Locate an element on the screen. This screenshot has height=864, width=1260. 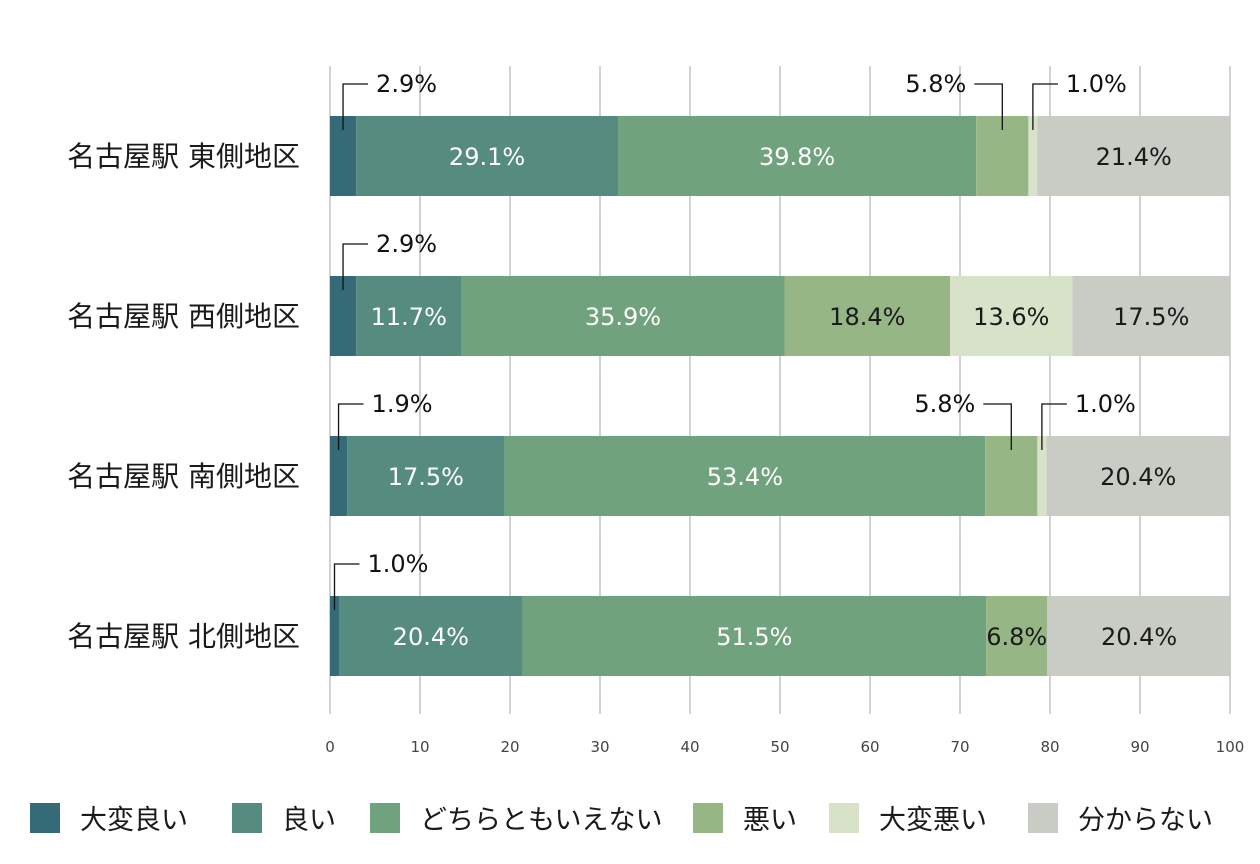
x-tick-label: 80 is located at coordinates (1049, 747).